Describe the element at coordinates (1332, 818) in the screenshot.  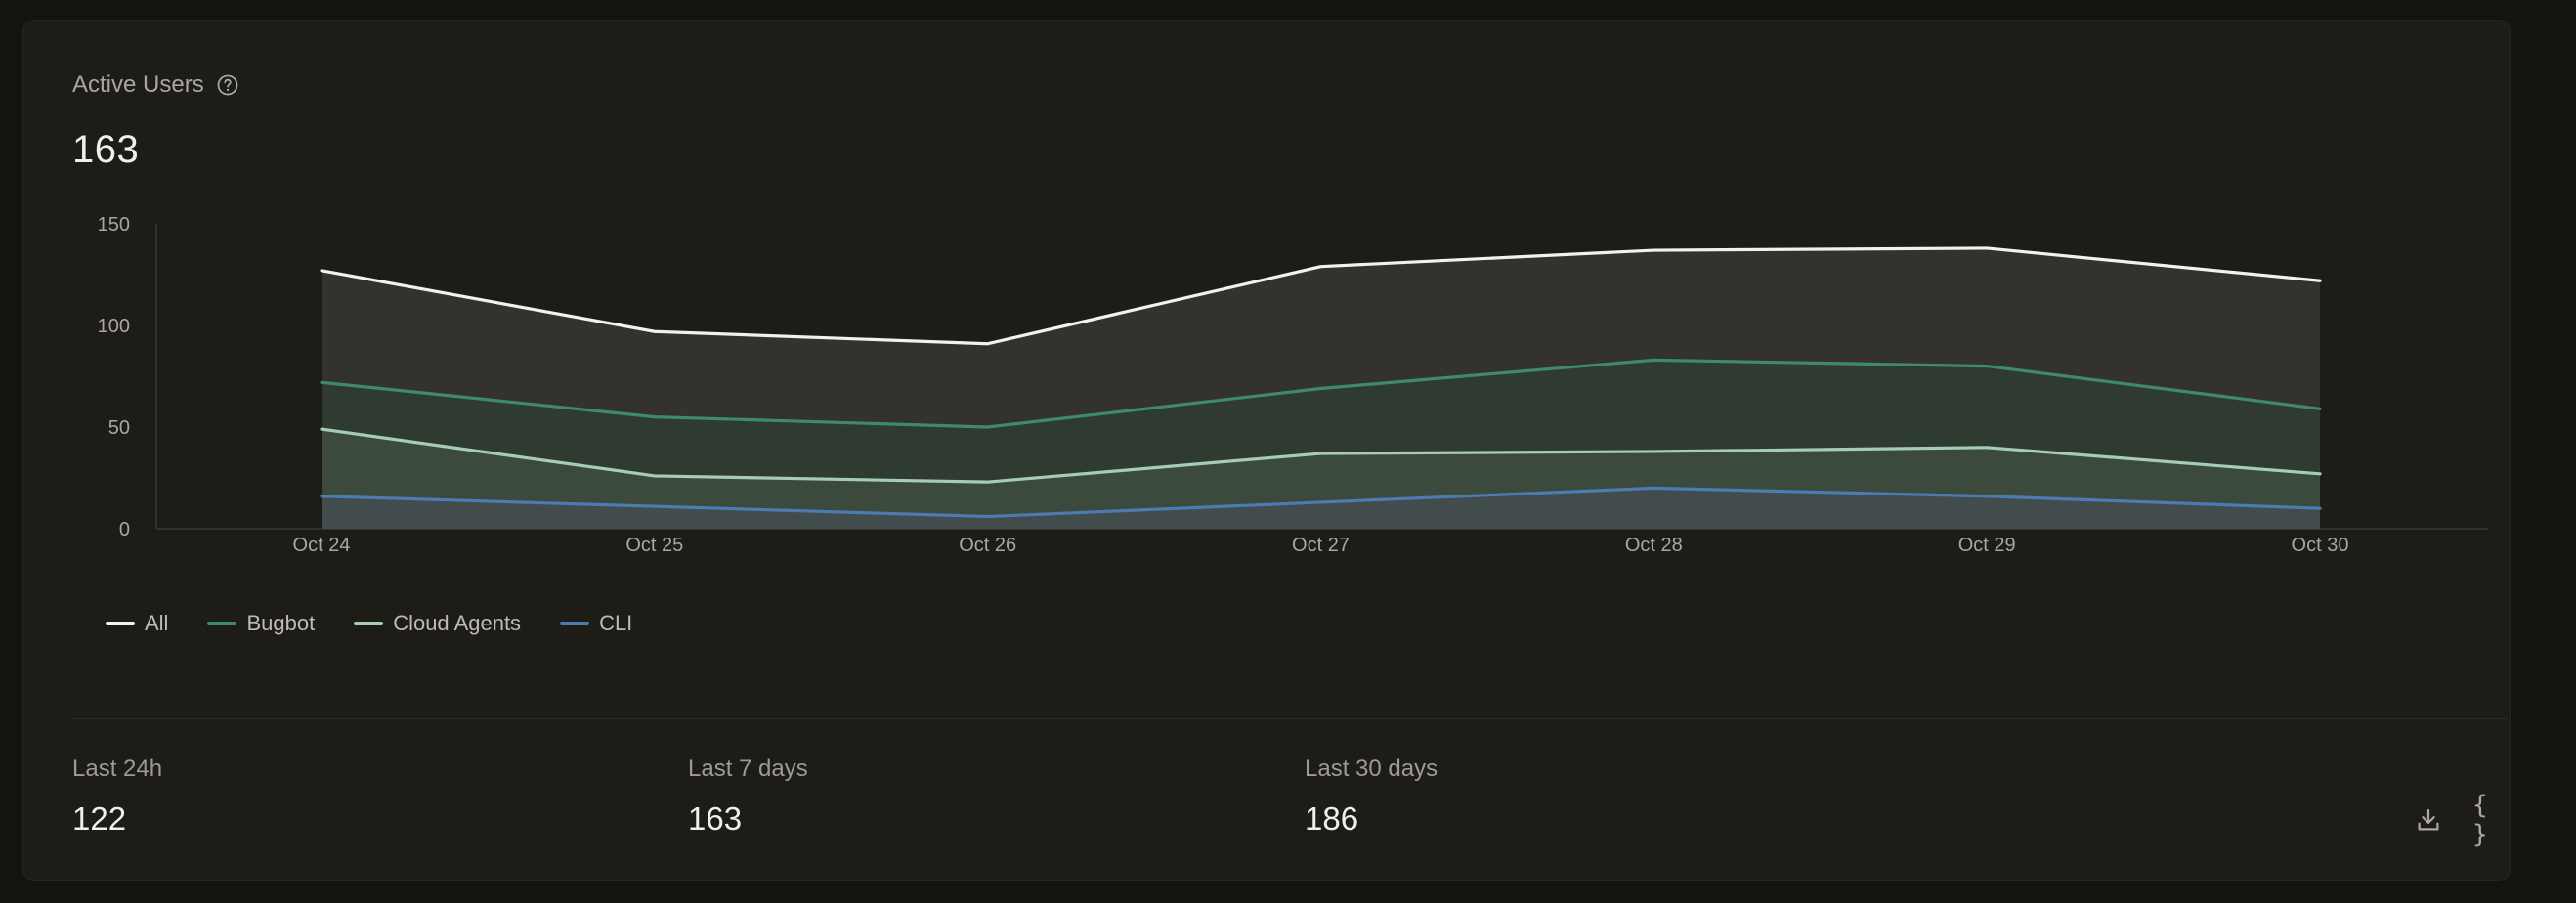
I see `stat-value: 186` at that location.